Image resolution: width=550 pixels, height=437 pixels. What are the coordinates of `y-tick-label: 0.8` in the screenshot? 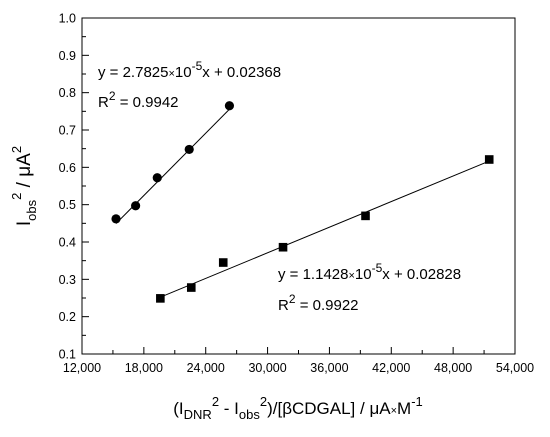 It's located at (67, 93).